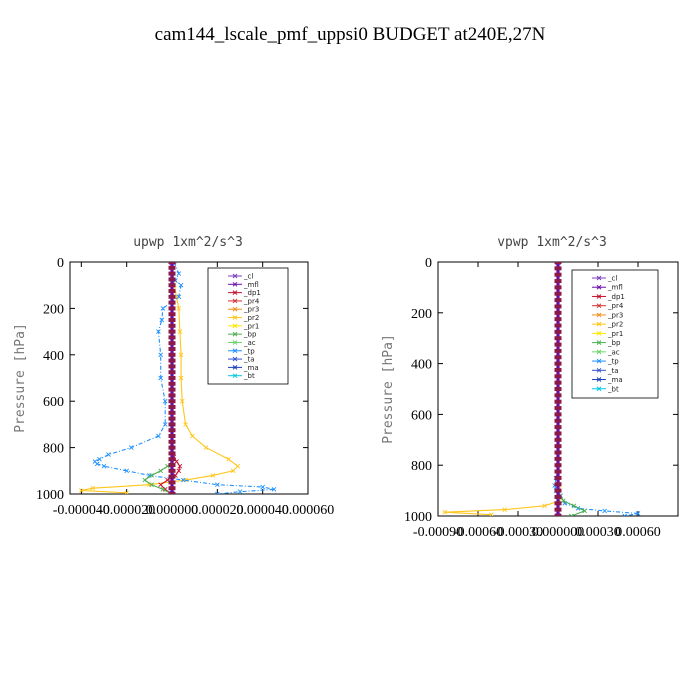 This screenshot has height=700, width=700. What do you see at coordinates (178, 378) in the screenshot?
I see `series-group` at bounding box center [178, 378].